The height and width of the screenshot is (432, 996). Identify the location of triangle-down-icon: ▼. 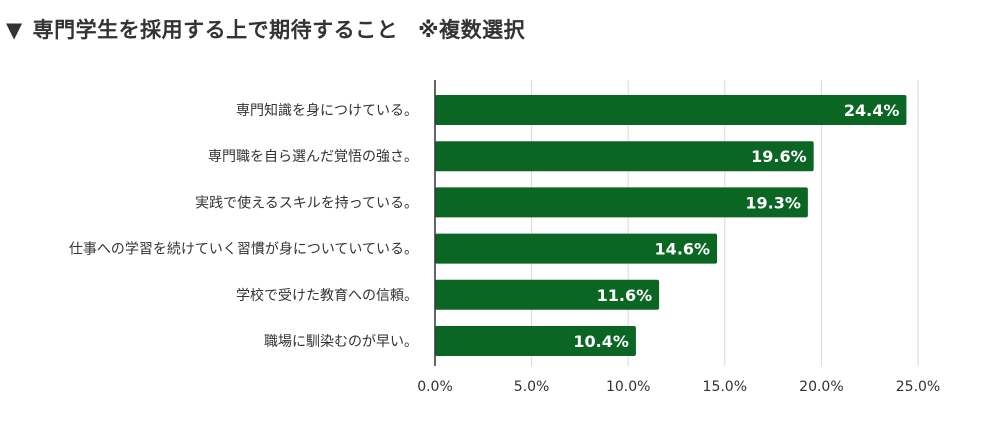
(14, 30).